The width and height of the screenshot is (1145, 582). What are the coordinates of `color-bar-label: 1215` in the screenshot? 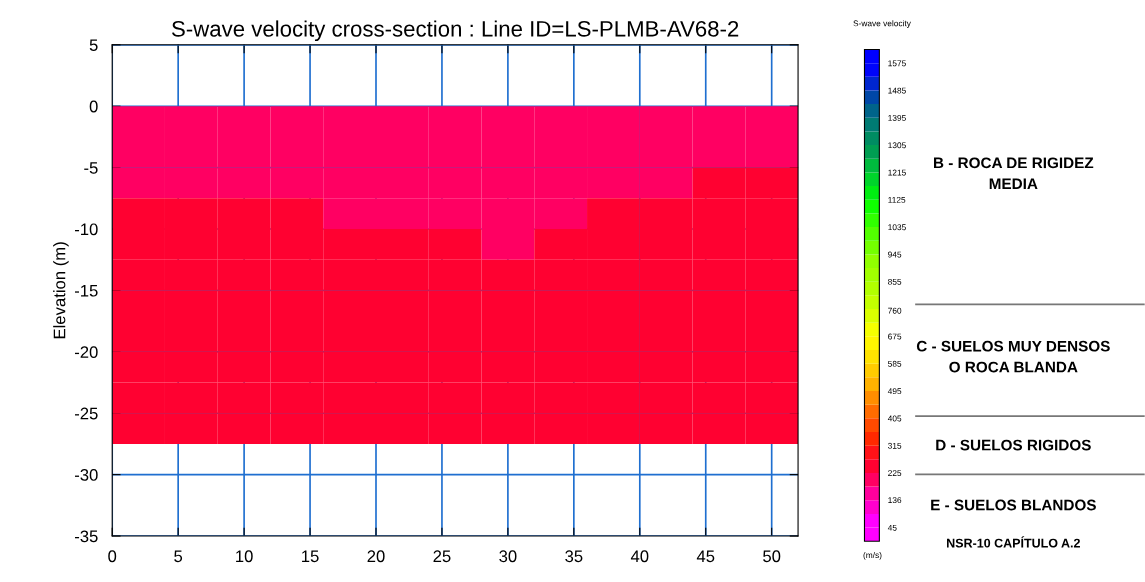 It's located at (897, 172).